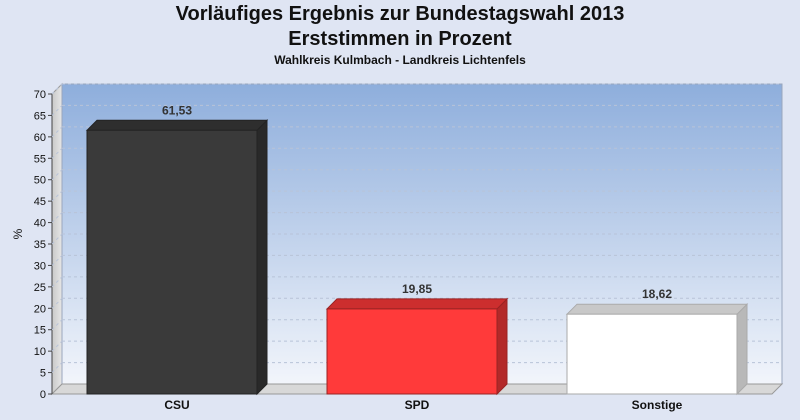 The image size is (800, 420). I want to click on chart-subtitle: Erststimmen in Prozent, so click(400, 39).